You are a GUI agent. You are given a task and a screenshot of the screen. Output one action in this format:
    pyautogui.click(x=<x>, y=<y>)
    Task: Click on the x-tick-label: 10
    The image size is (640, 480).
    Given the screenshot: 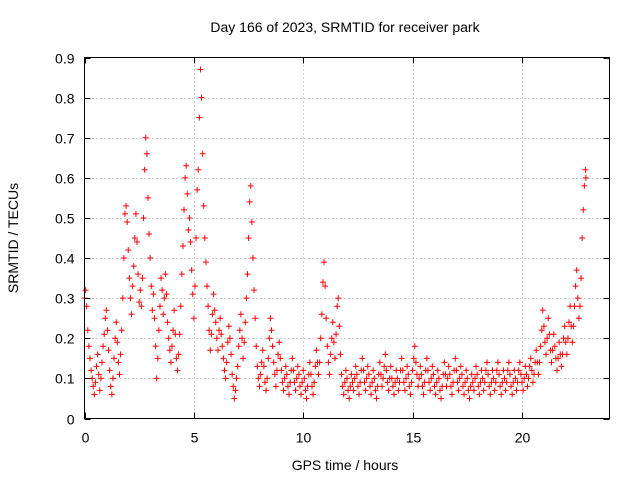 What is the action you would take?
    pyautogui.click(x=304, y=438)
    